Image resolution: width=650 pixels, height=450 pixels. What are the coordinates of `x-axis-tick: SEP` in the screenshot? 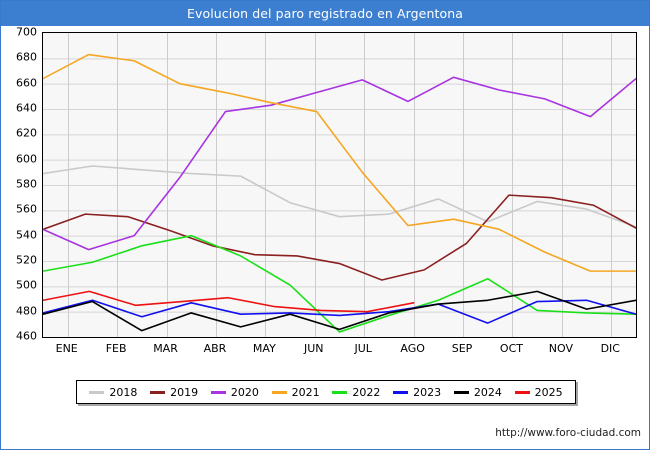 It's located at (462, 348).